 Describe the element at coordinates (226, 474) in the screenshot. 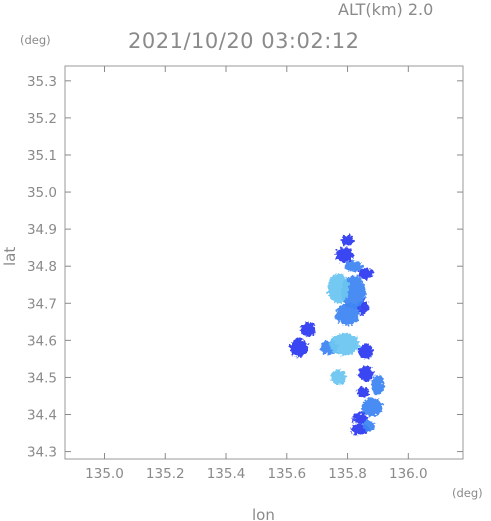

I see `x-tick-label: 135.4` at that location.